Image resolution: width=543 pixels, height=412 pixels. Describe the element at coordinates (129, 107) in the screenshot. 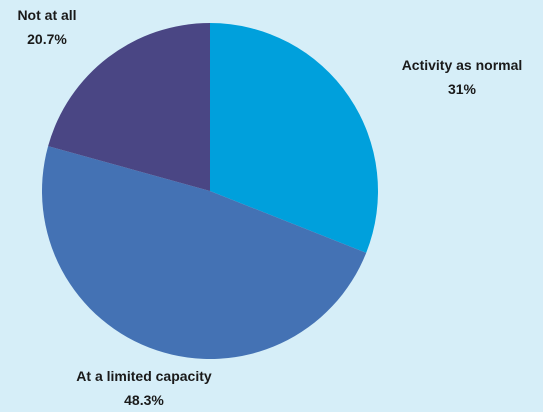

I see `pie-slice-not-at-all` at that location.